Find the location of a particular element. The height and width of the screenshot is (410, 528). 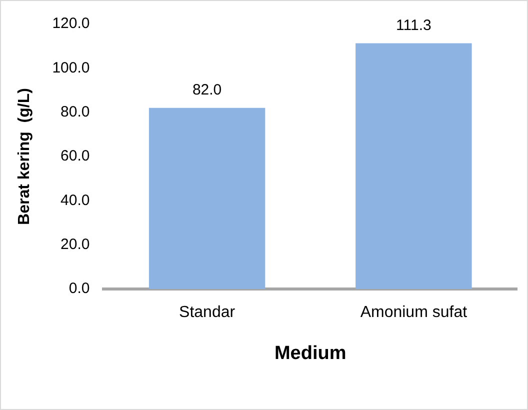

y-tick-label: 0.0 is located at coordinates (79, 289).